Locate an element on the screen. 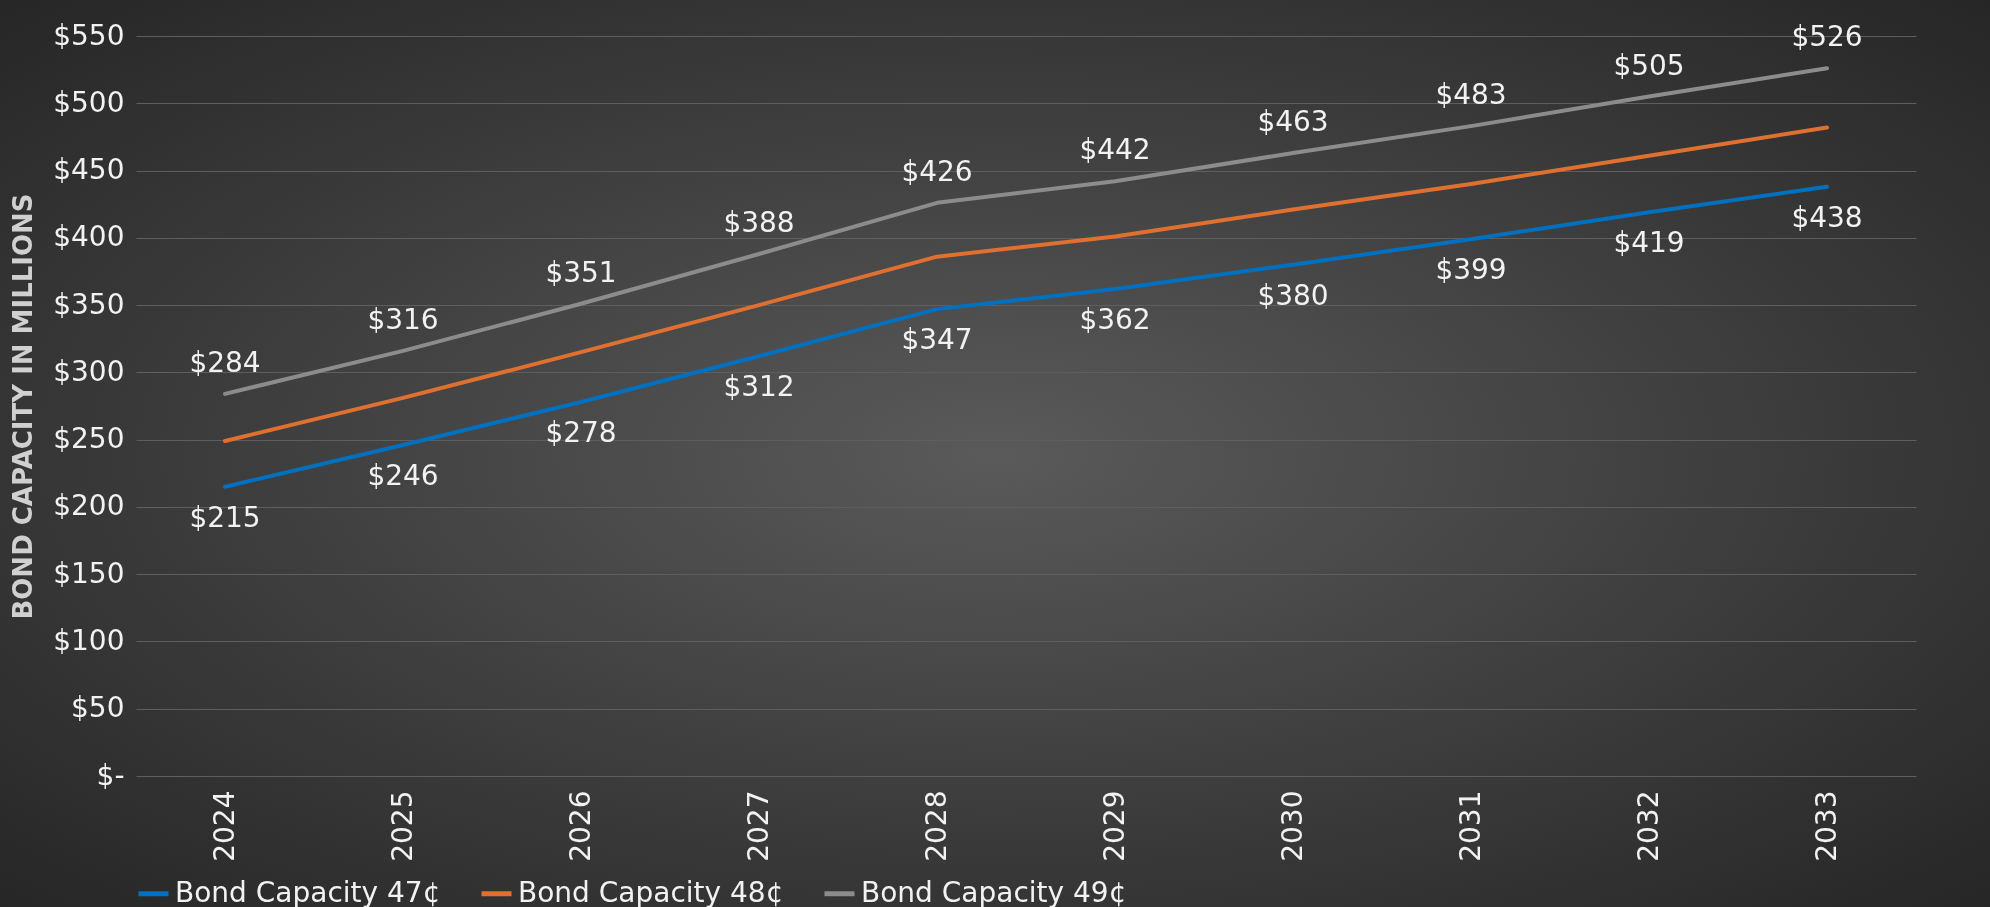 This screenshot has width=1990, height=907. data-label: $526 is located at coordinates (1827, 37).